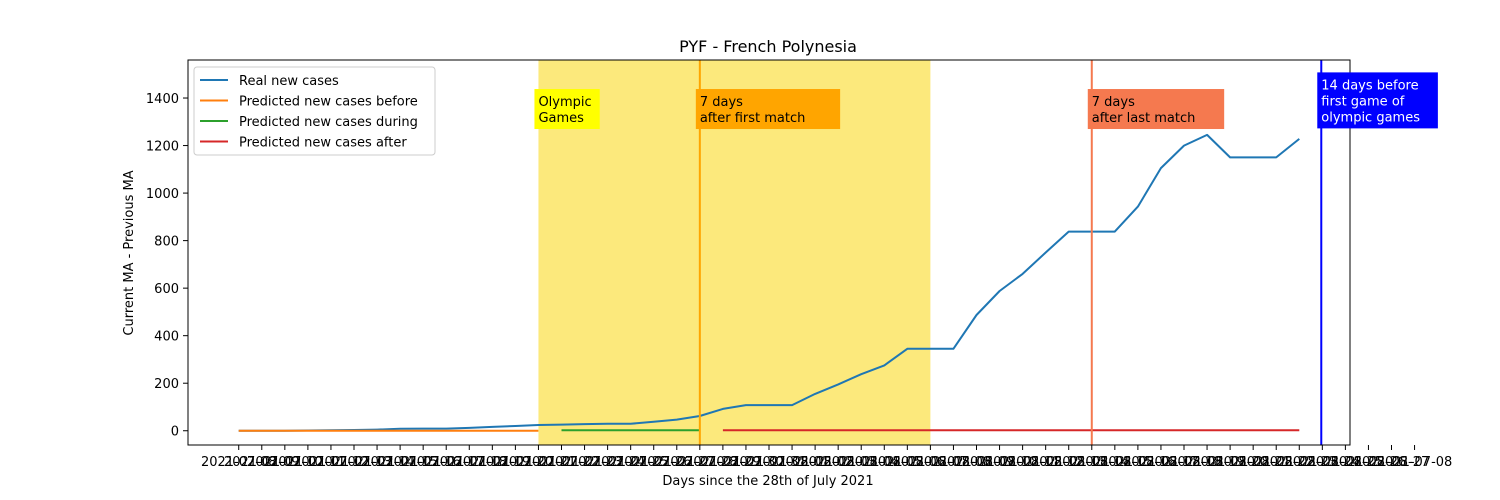 This screenshot has height=500, width=1500. What do you see at coordinates (354, 462) in the screenshot?
I see `x-tick-label-5: 2021-07-13` at bounding box center [354, 462].